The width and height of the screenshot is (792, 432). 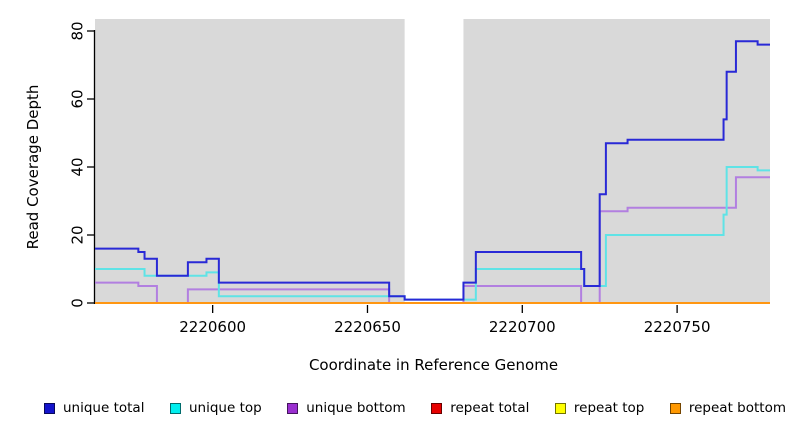 I want to click on y-axis-label: Read Coverage Depth, so click(x=33, y=167).